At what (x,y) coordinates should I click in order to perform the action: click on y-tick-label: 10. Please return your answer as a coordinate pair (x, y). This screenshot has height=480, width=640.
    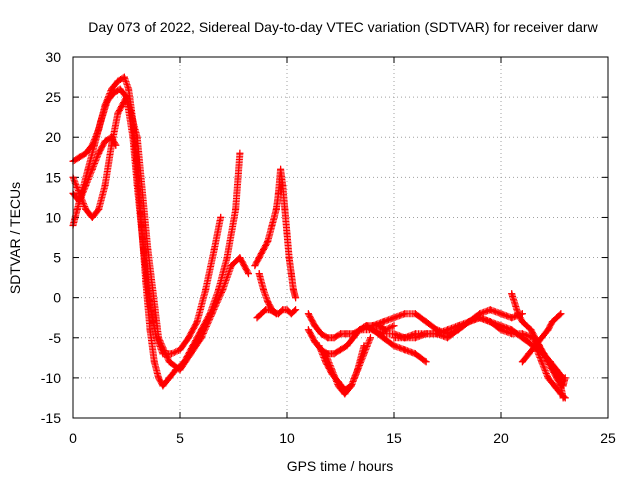
    Looking at the image, I should click on (53, 217).